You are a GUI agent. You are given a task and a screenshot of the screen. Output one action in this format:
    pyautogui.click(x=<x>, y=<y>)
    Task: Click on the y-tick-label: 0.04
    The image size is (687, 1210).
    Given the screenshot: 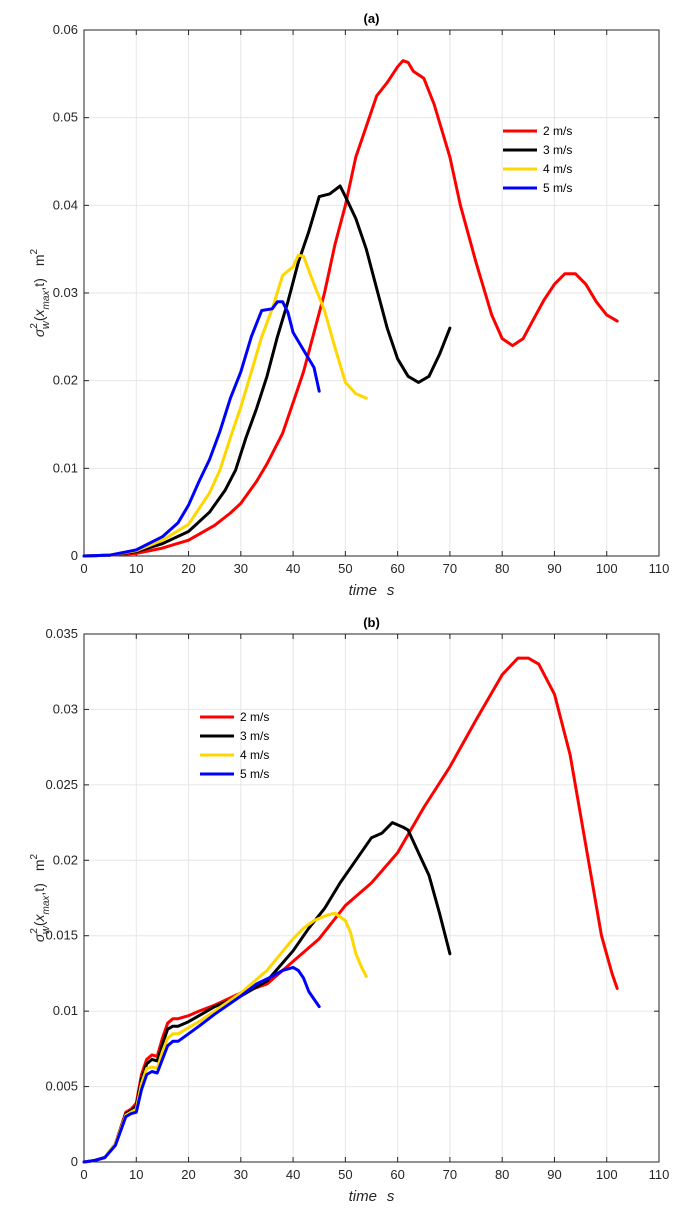 What is the action you would take?
    pyautogui.click(x=65, y=204)
    